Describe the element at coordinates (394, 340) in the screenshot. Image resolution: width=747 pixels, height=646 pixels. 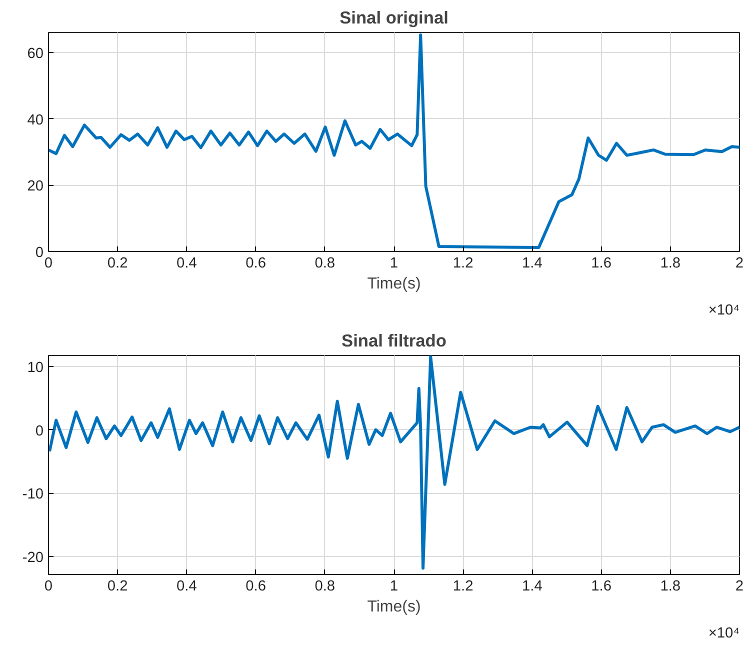
I see `chart-title: Sinal filtrado` at that location.